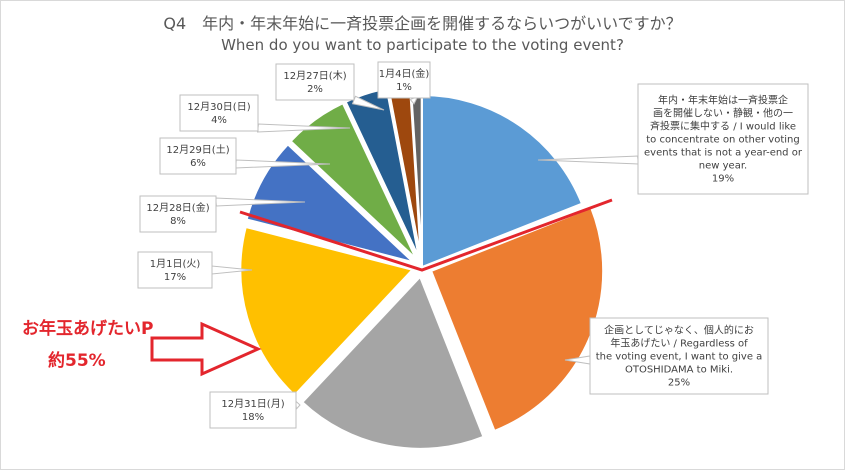 This screenshot has height=470, width=845. Describe the element at coordinates (253, 417) in the screenshot. I see `data-label-percent: 18%` at that location.